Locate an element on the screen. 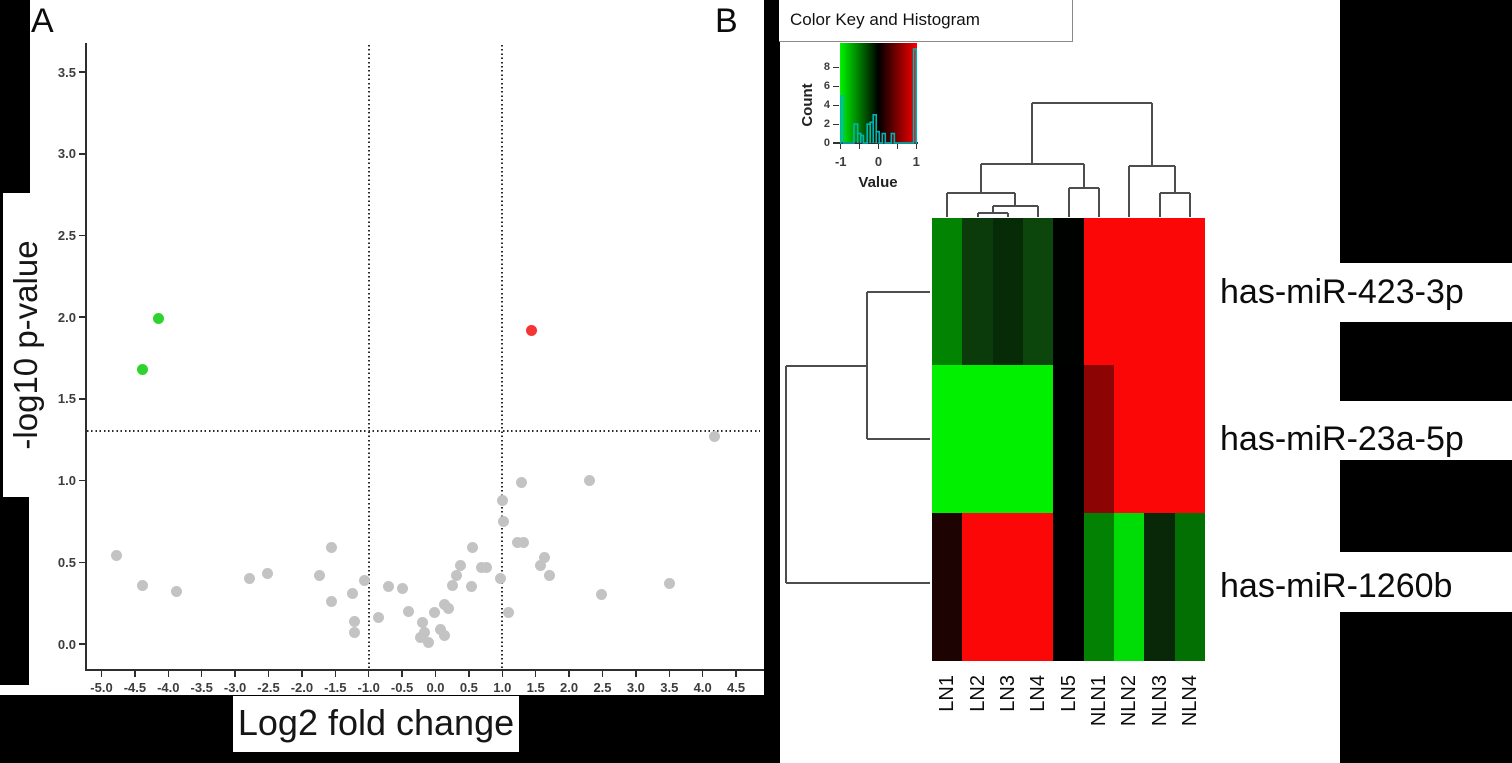 This screenshot has width=1512, height=763. heatmap-cell-has-miR-423-3p-LN1 is located at coordinates (947, 291).